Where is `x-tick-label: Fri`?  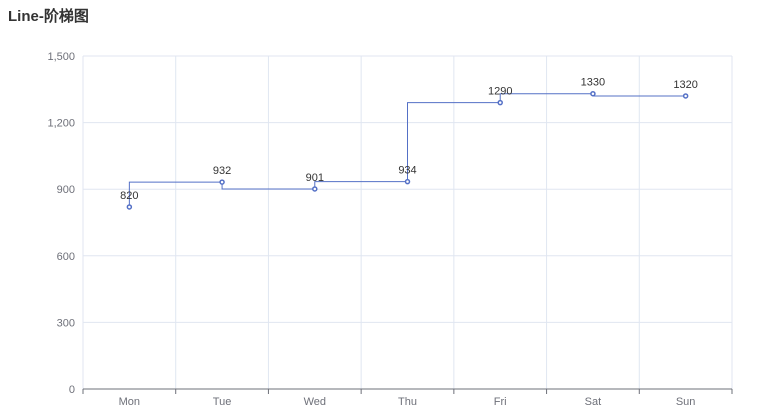 x-tick-label: Fri is located at coordinates (500, 402).